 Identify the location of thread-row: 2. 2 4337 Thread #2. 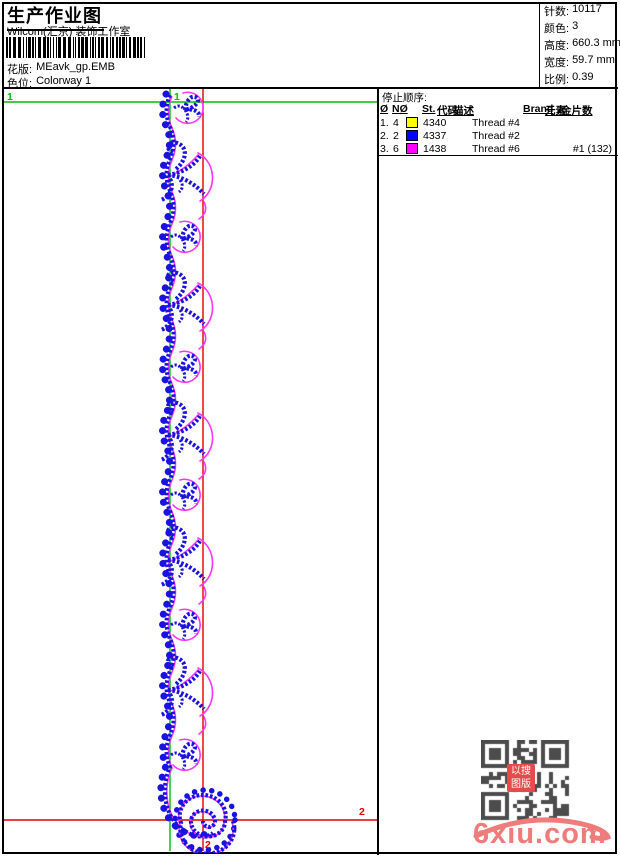
(498, 136).